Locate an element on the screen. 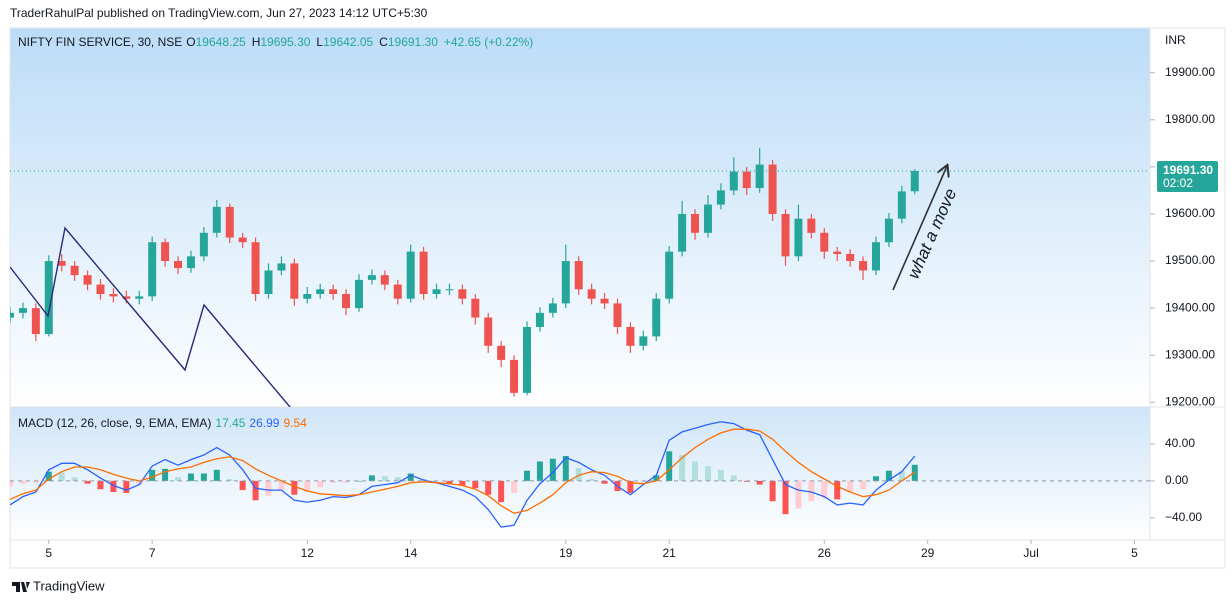  y-tick-label: 19500.00 is located at coordinates (1190, 260).